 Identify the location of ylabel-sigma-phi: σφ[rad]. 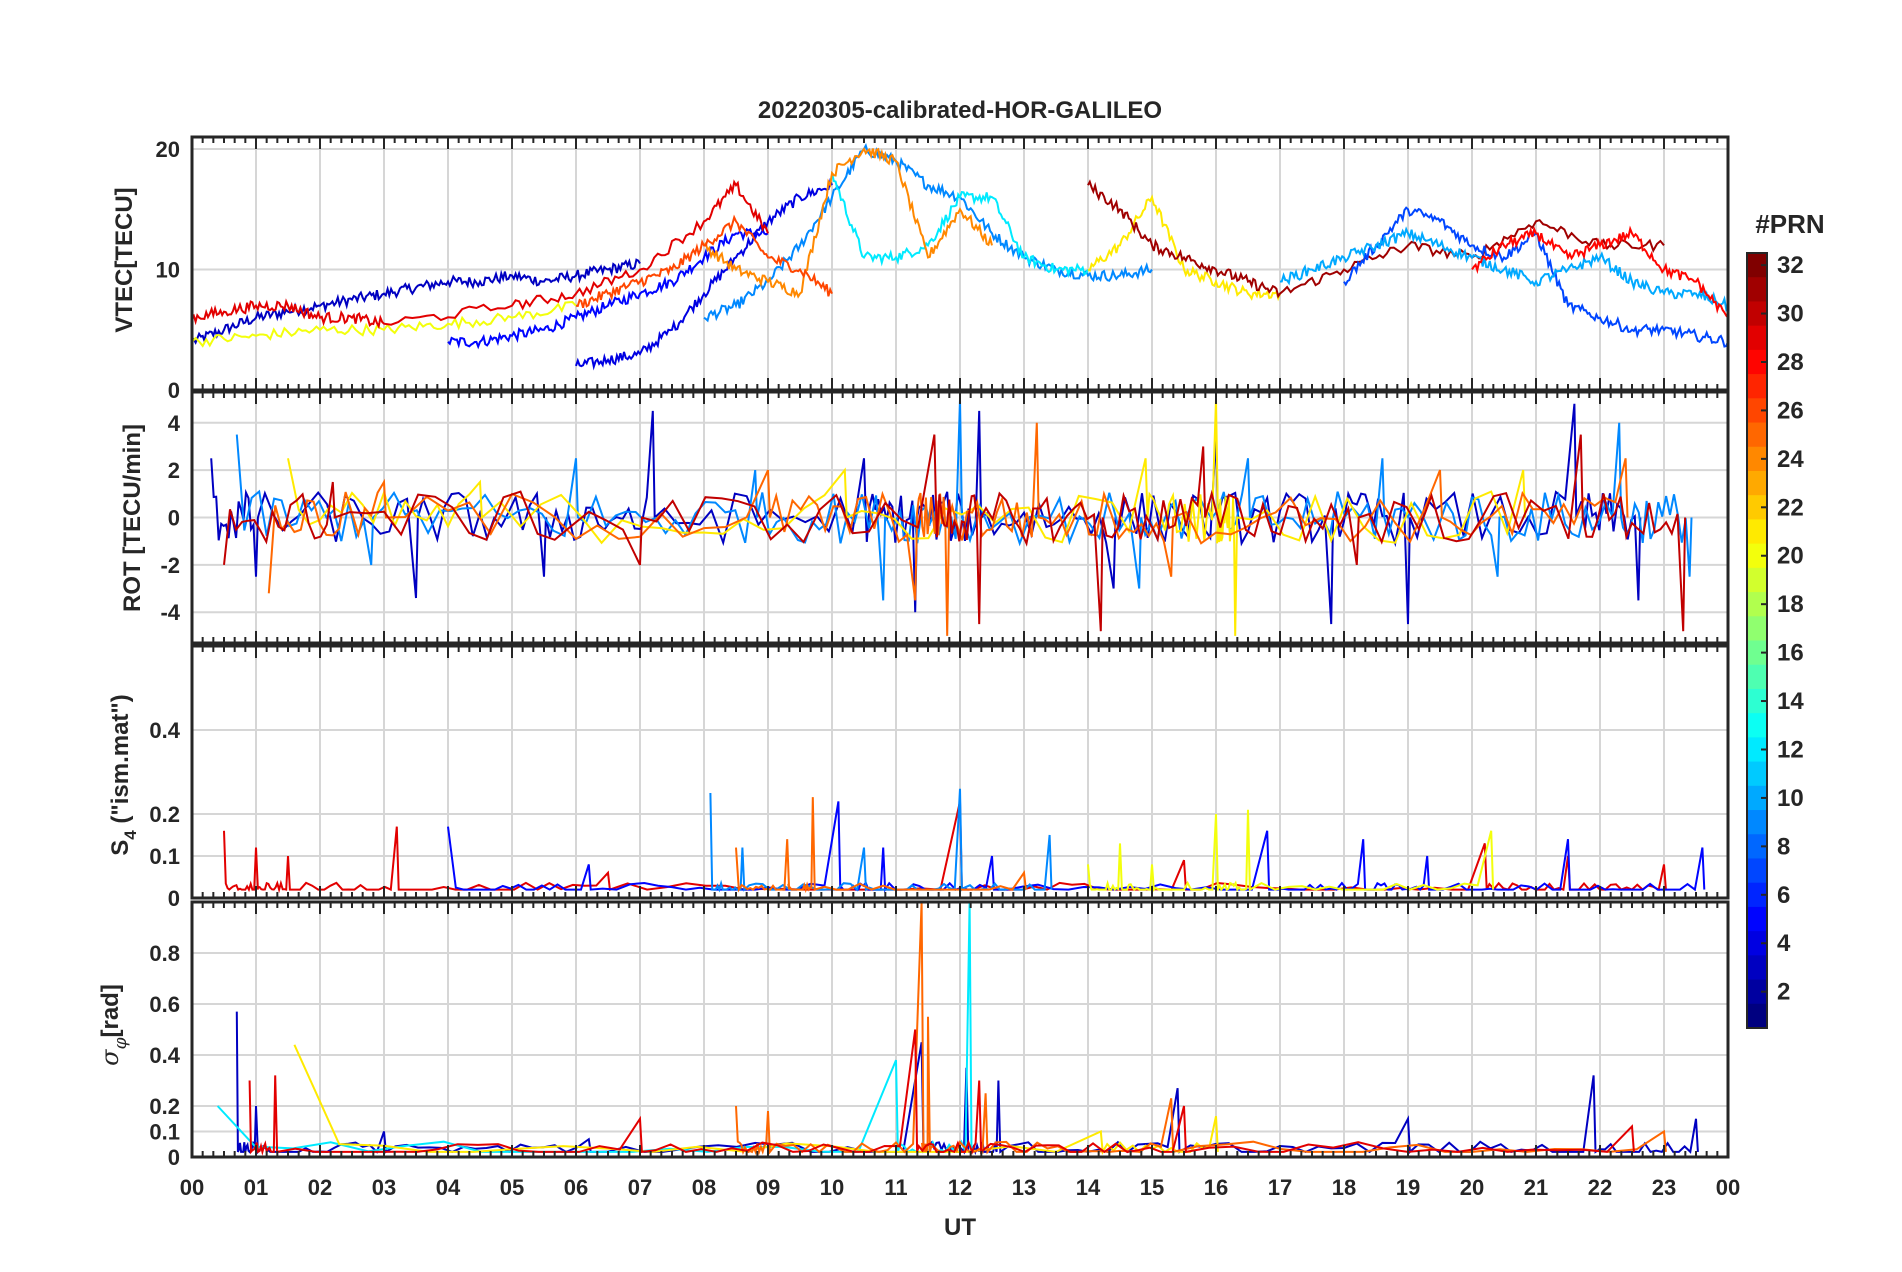
(113, 1025).